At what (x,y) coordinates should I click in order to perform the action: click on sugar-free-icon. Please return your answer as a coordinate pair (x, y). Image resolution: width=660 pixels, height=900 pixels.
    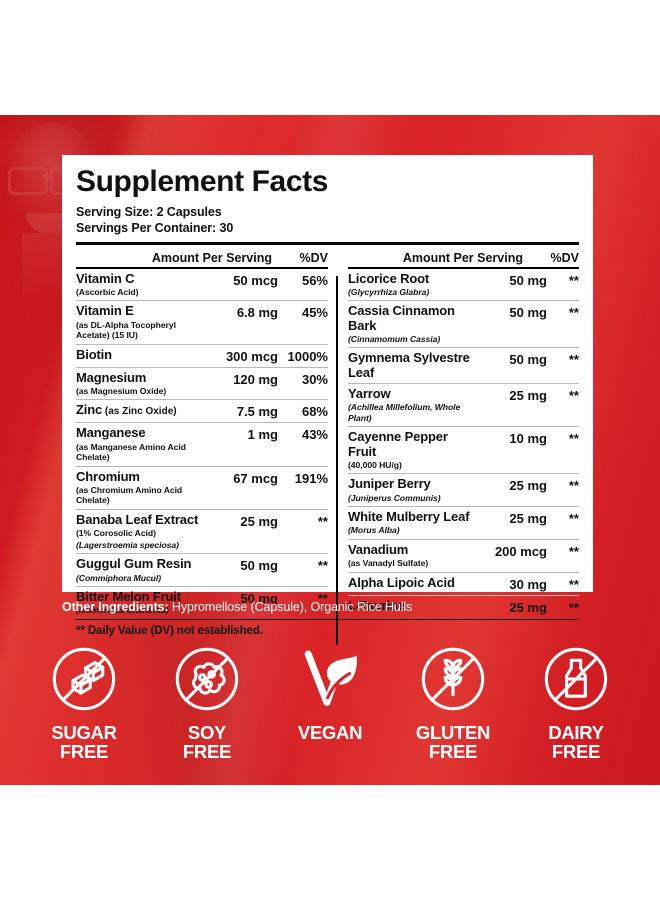
    Looking at the image, I should click on (84, 679).